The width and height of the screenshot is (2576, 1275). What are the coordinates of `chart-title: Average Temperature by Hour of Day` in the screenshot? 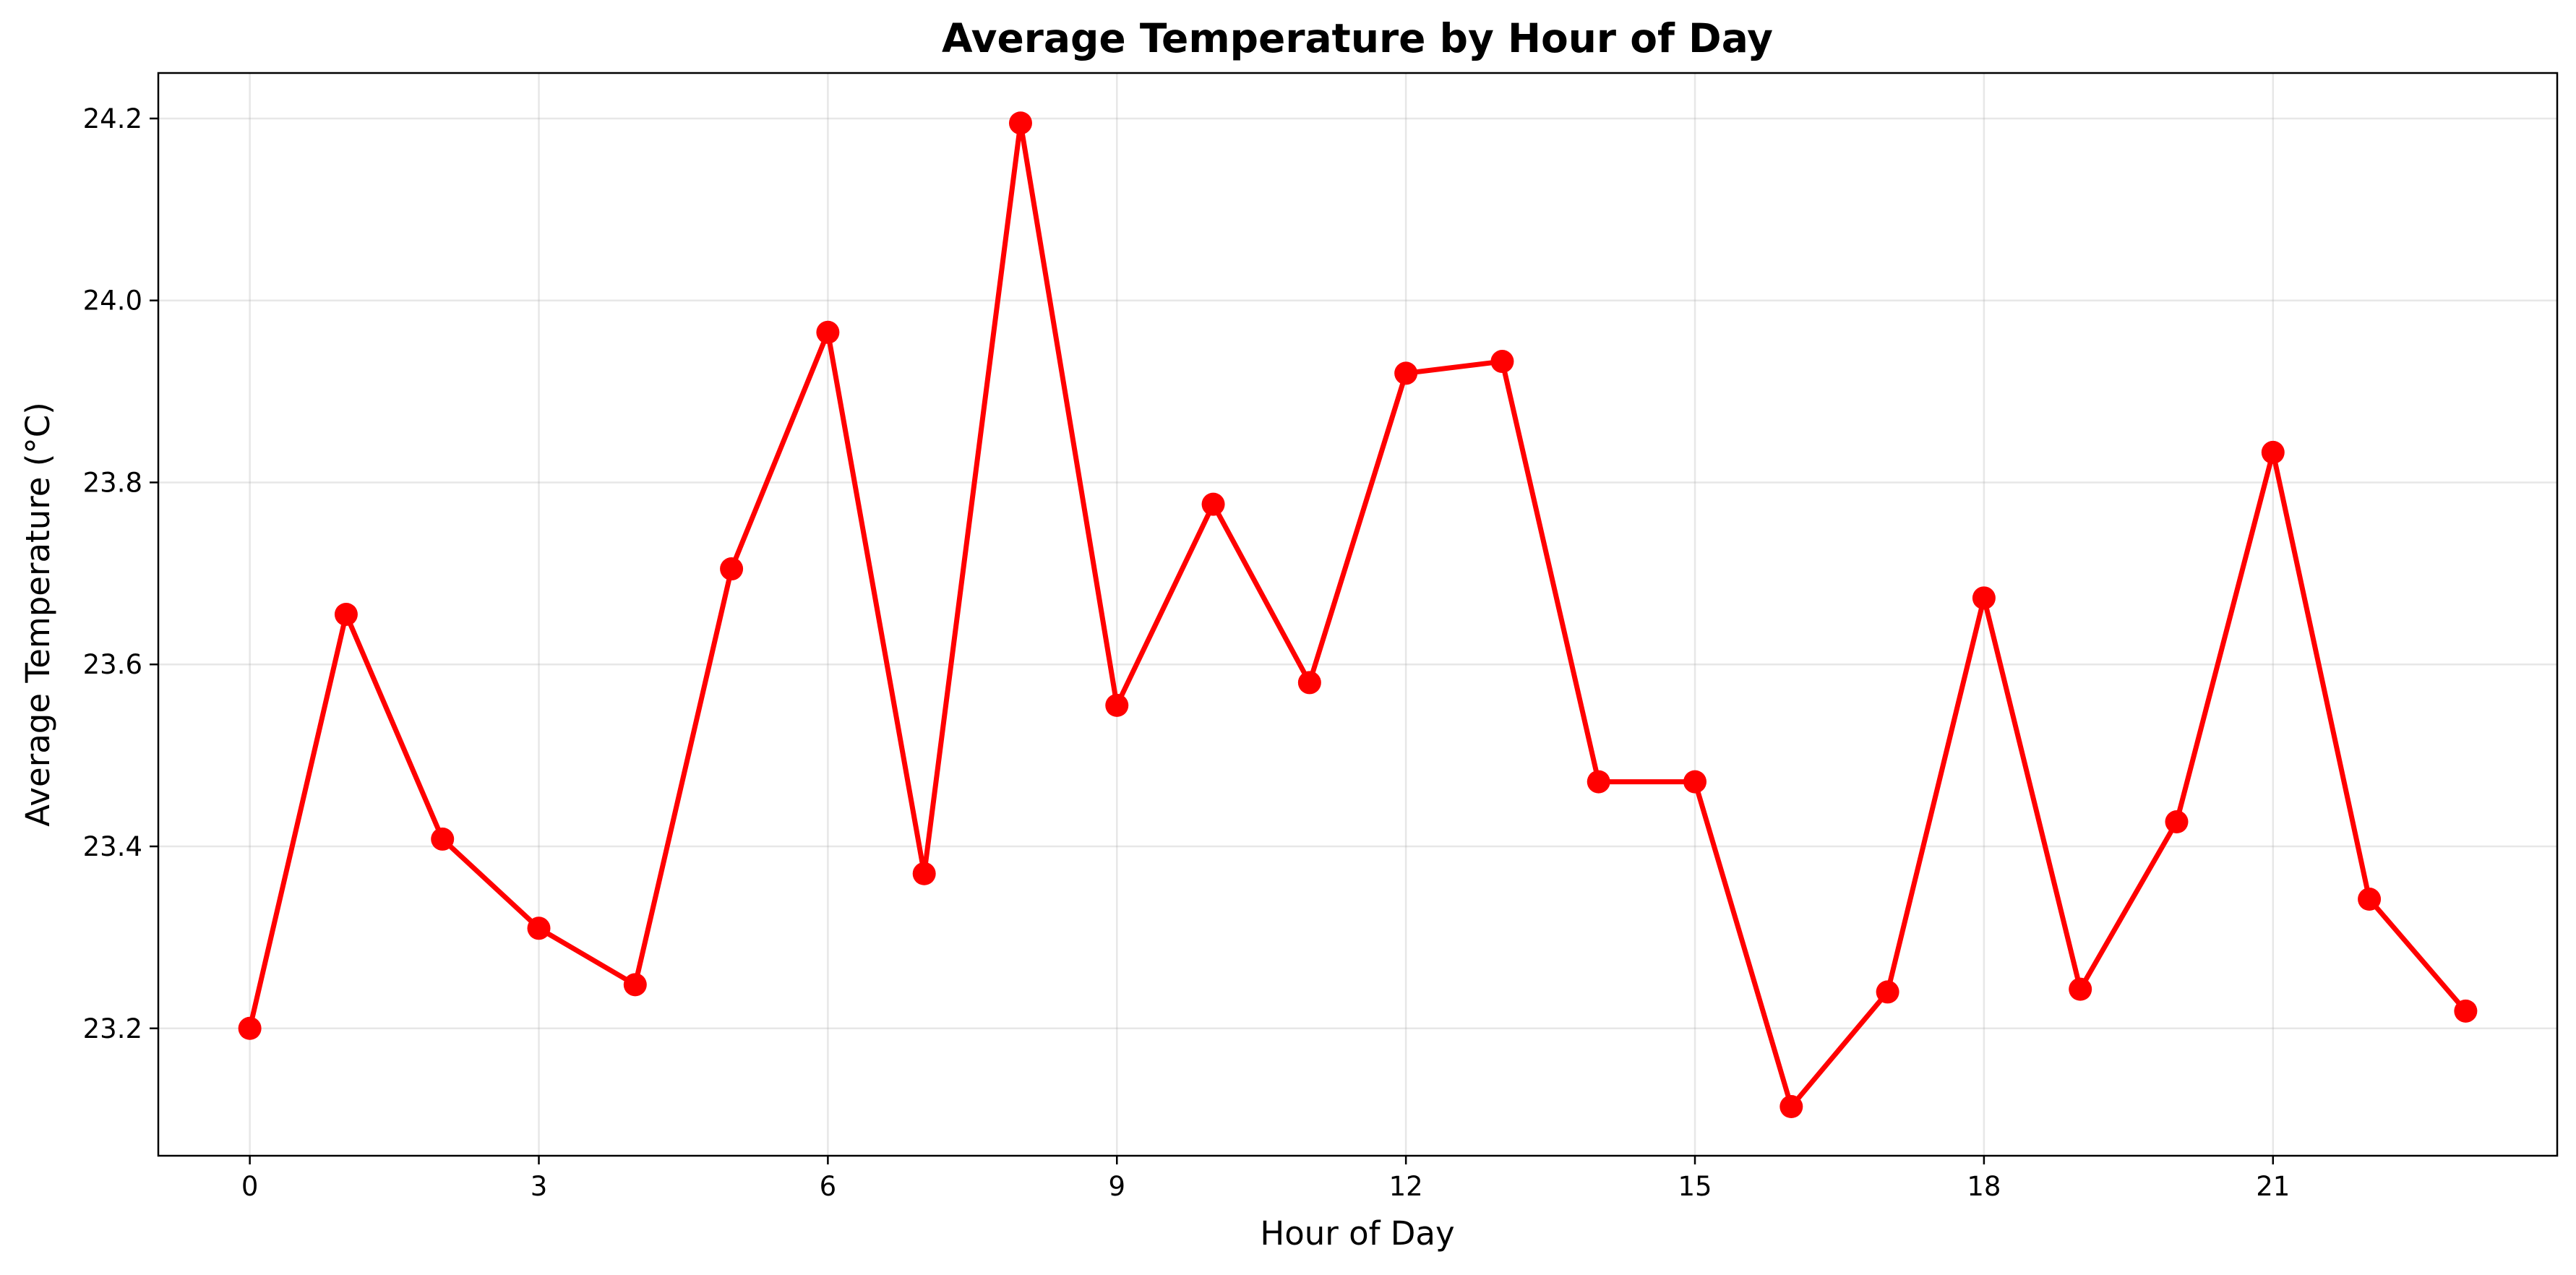 It's located at (1357, 38).